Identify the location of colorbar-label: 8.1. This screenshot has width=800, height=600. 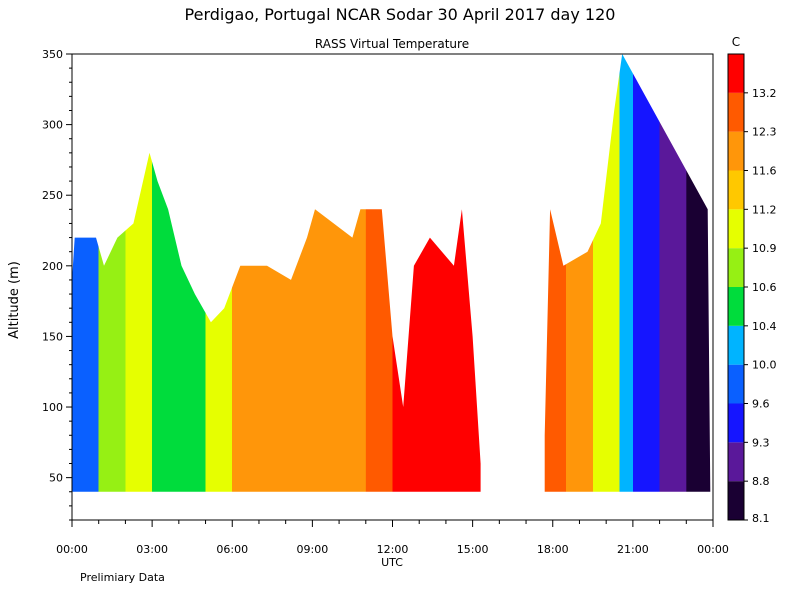
(761, 518).